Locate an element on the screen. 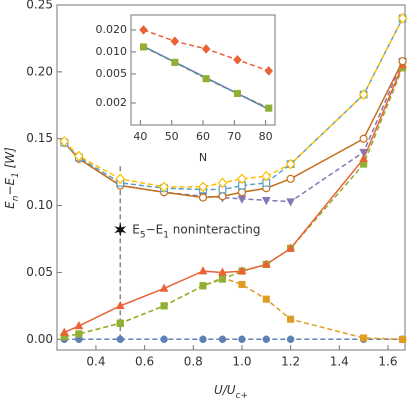 The image size is (411, 403). plot-frame is located at coordinates (203, 70).